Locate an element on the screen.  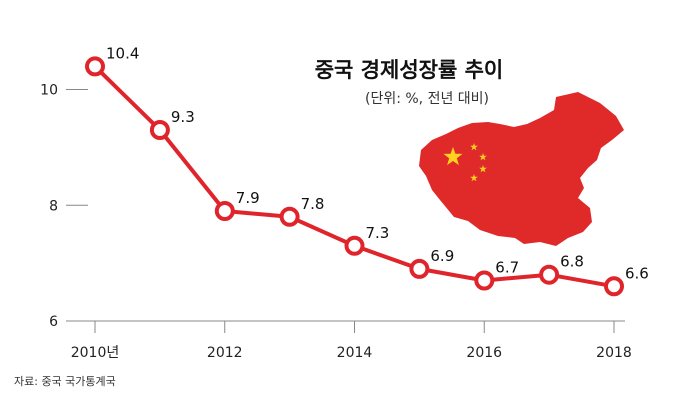
china-map-shape is located at coordinates (521, 169).